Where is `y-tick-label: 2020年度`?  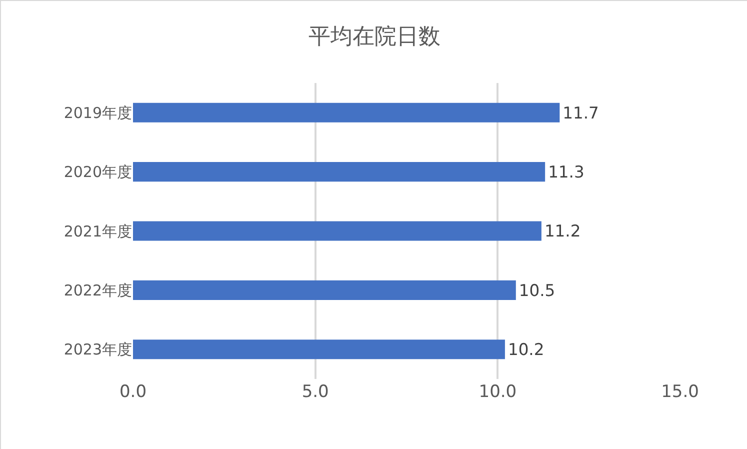
y-tick-label: 2020年度 is located at coordinates (98, 172).